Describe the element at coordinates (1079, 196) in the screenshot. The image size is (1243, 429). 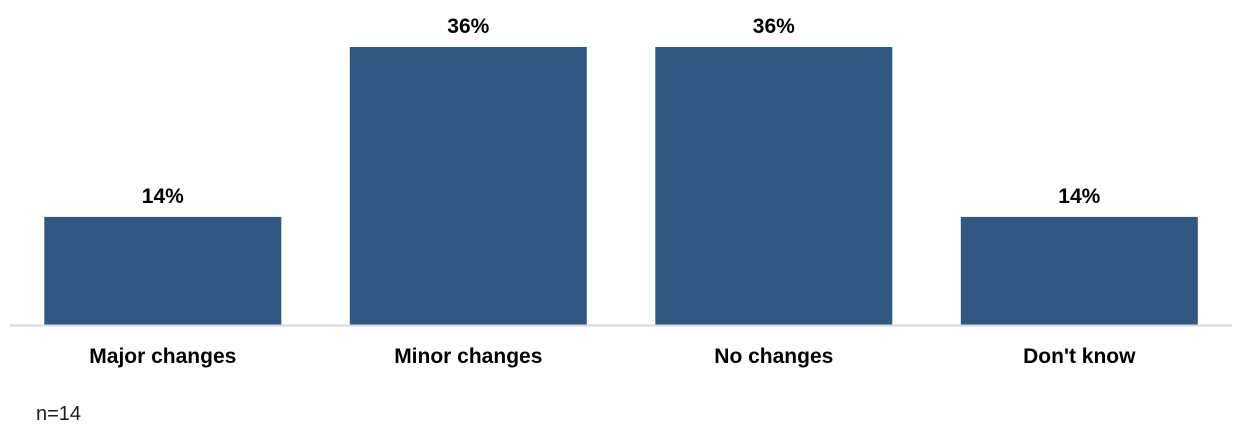
I see `value-label-3: 14%` at that location.